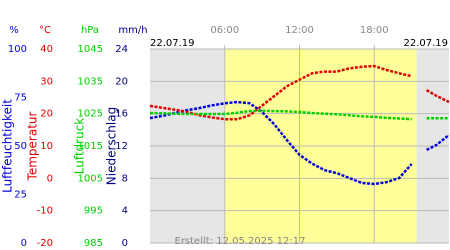 Image resolution: width=450 pixels, height=250 pixels. What do you see at coordinates (121, 146) in the screenshot?
I see `y-tick-label: 12` at bounding box center [121, 146].